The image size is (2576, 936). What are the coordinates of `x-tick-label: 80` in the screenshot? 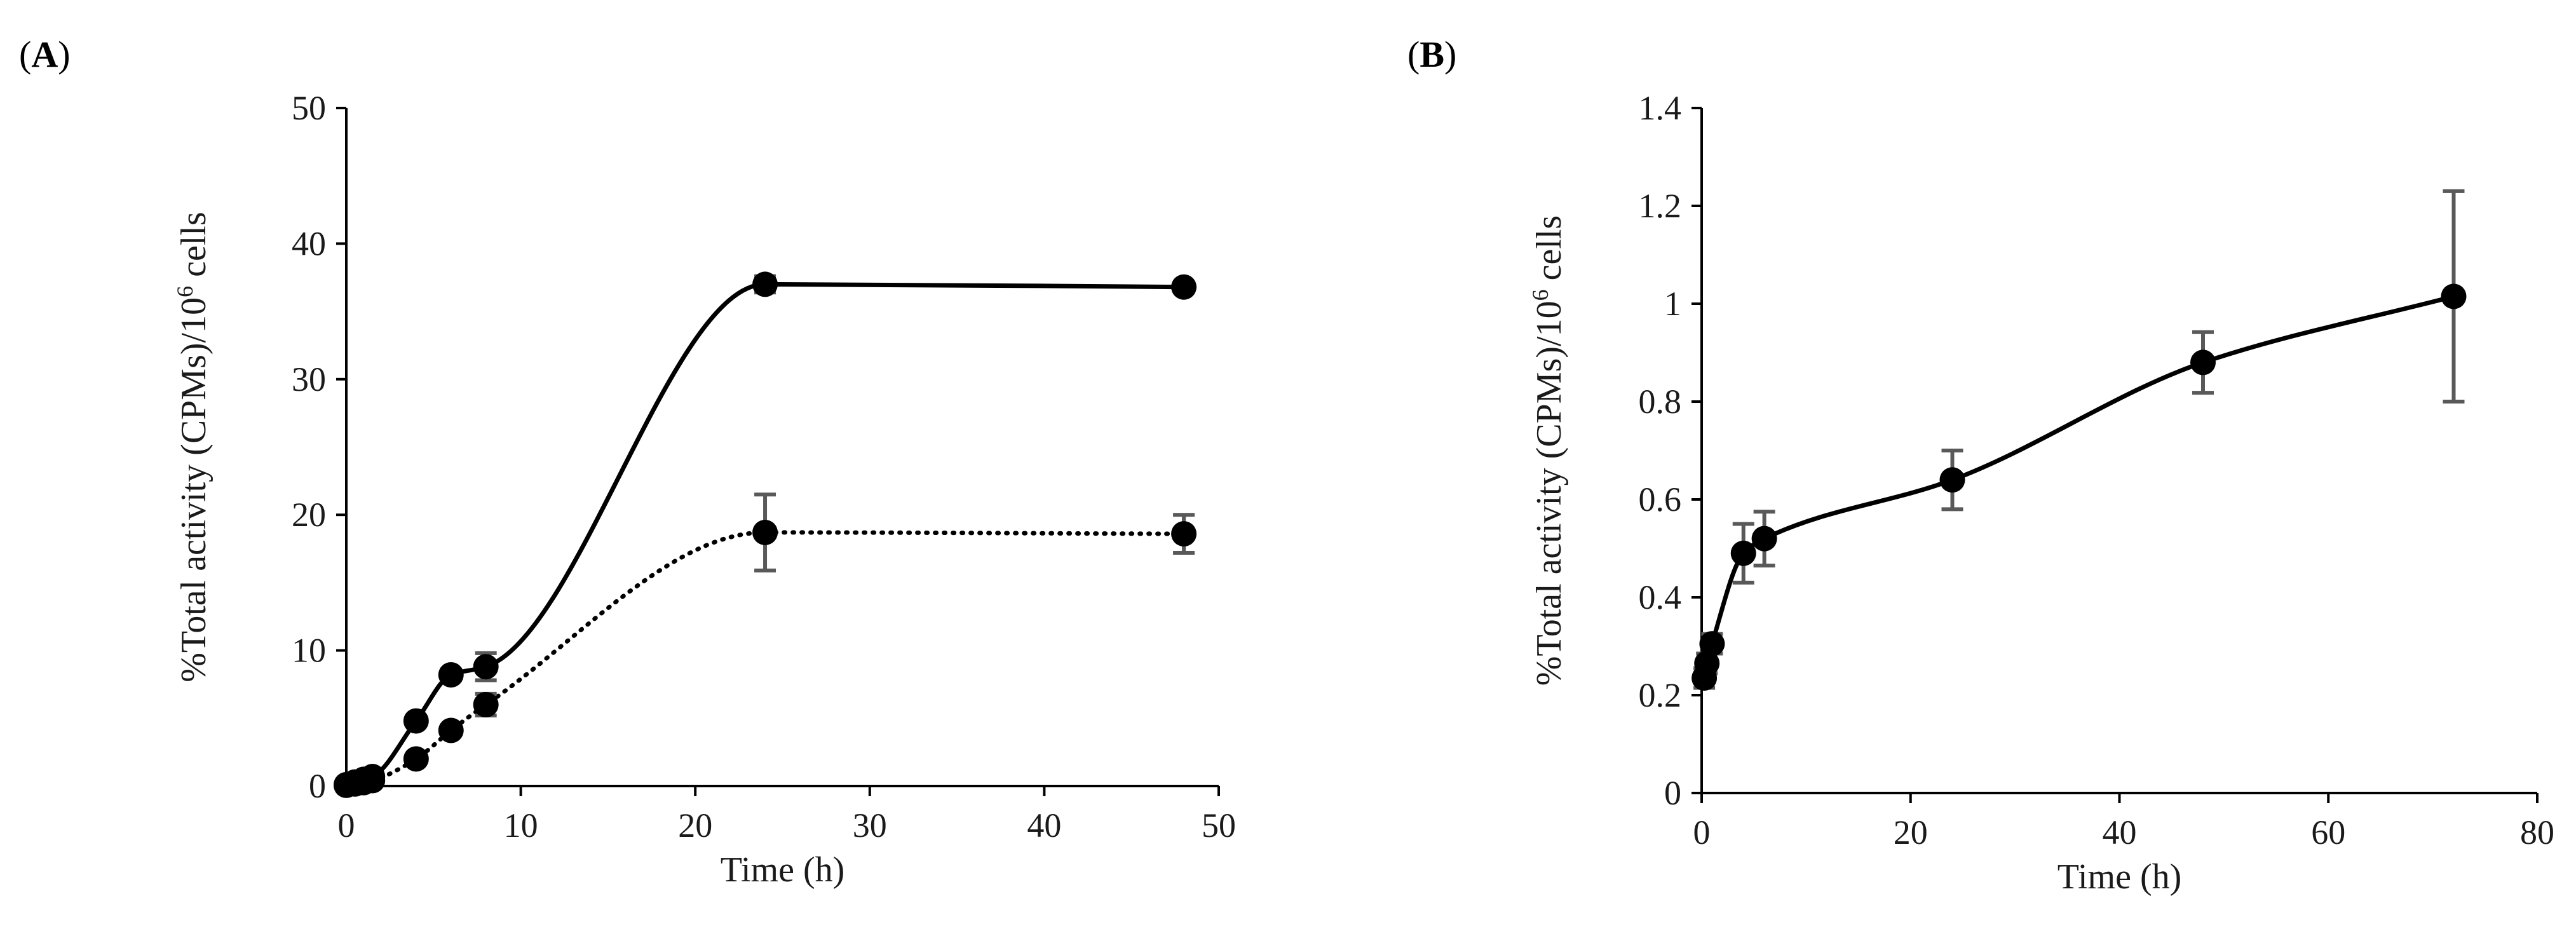 It's located at (2537, 832).